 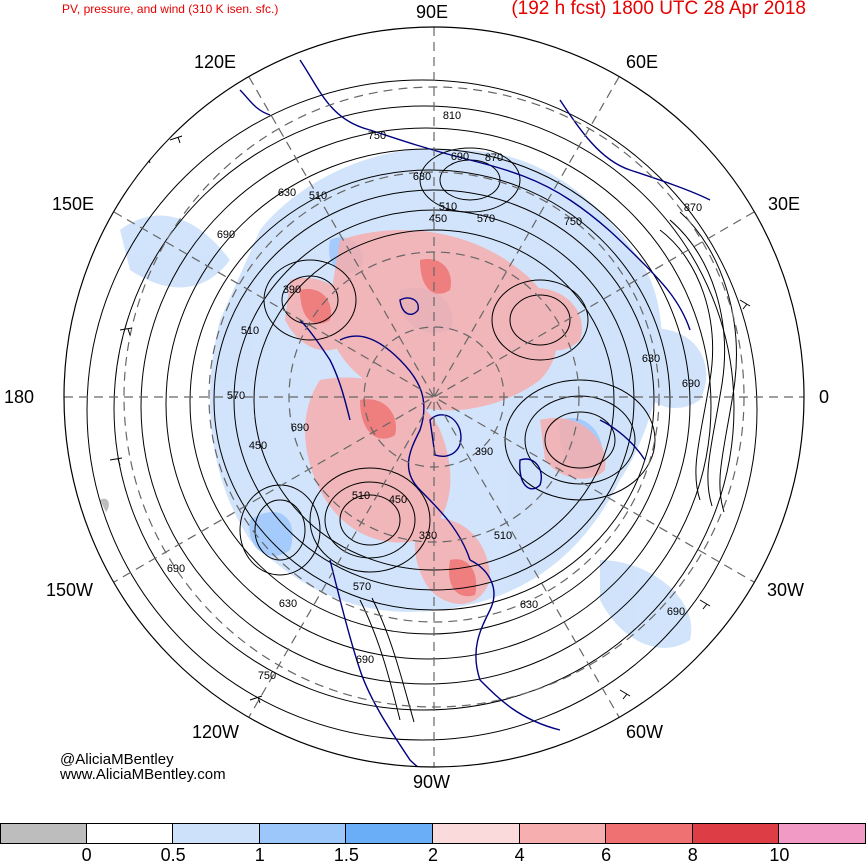 What do you see at coordinates (786, 590) in the screenshot?
I see `lon-label-30w: 30W` at bounding box center [786, 590].